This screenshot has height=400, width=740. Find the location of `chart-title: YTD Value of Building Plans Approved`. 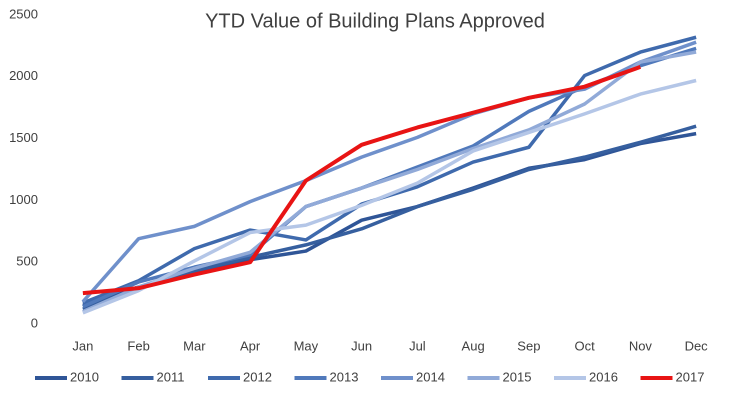

chart-title: YTD Value of Building Plans Approved is located at coordinates (375, 21).